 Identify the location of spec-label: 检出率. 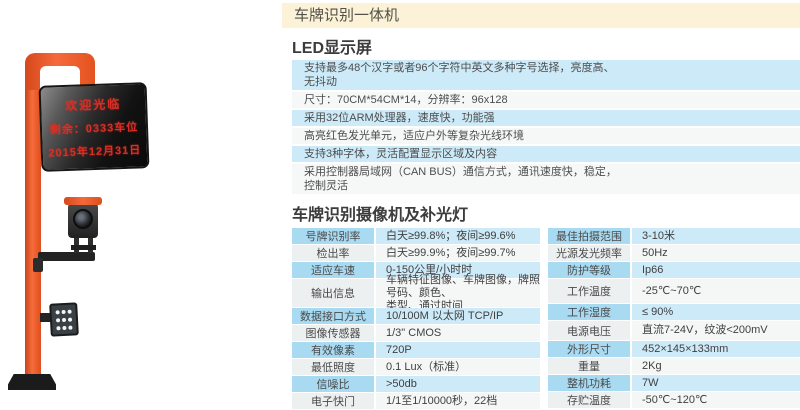
(334, 253).